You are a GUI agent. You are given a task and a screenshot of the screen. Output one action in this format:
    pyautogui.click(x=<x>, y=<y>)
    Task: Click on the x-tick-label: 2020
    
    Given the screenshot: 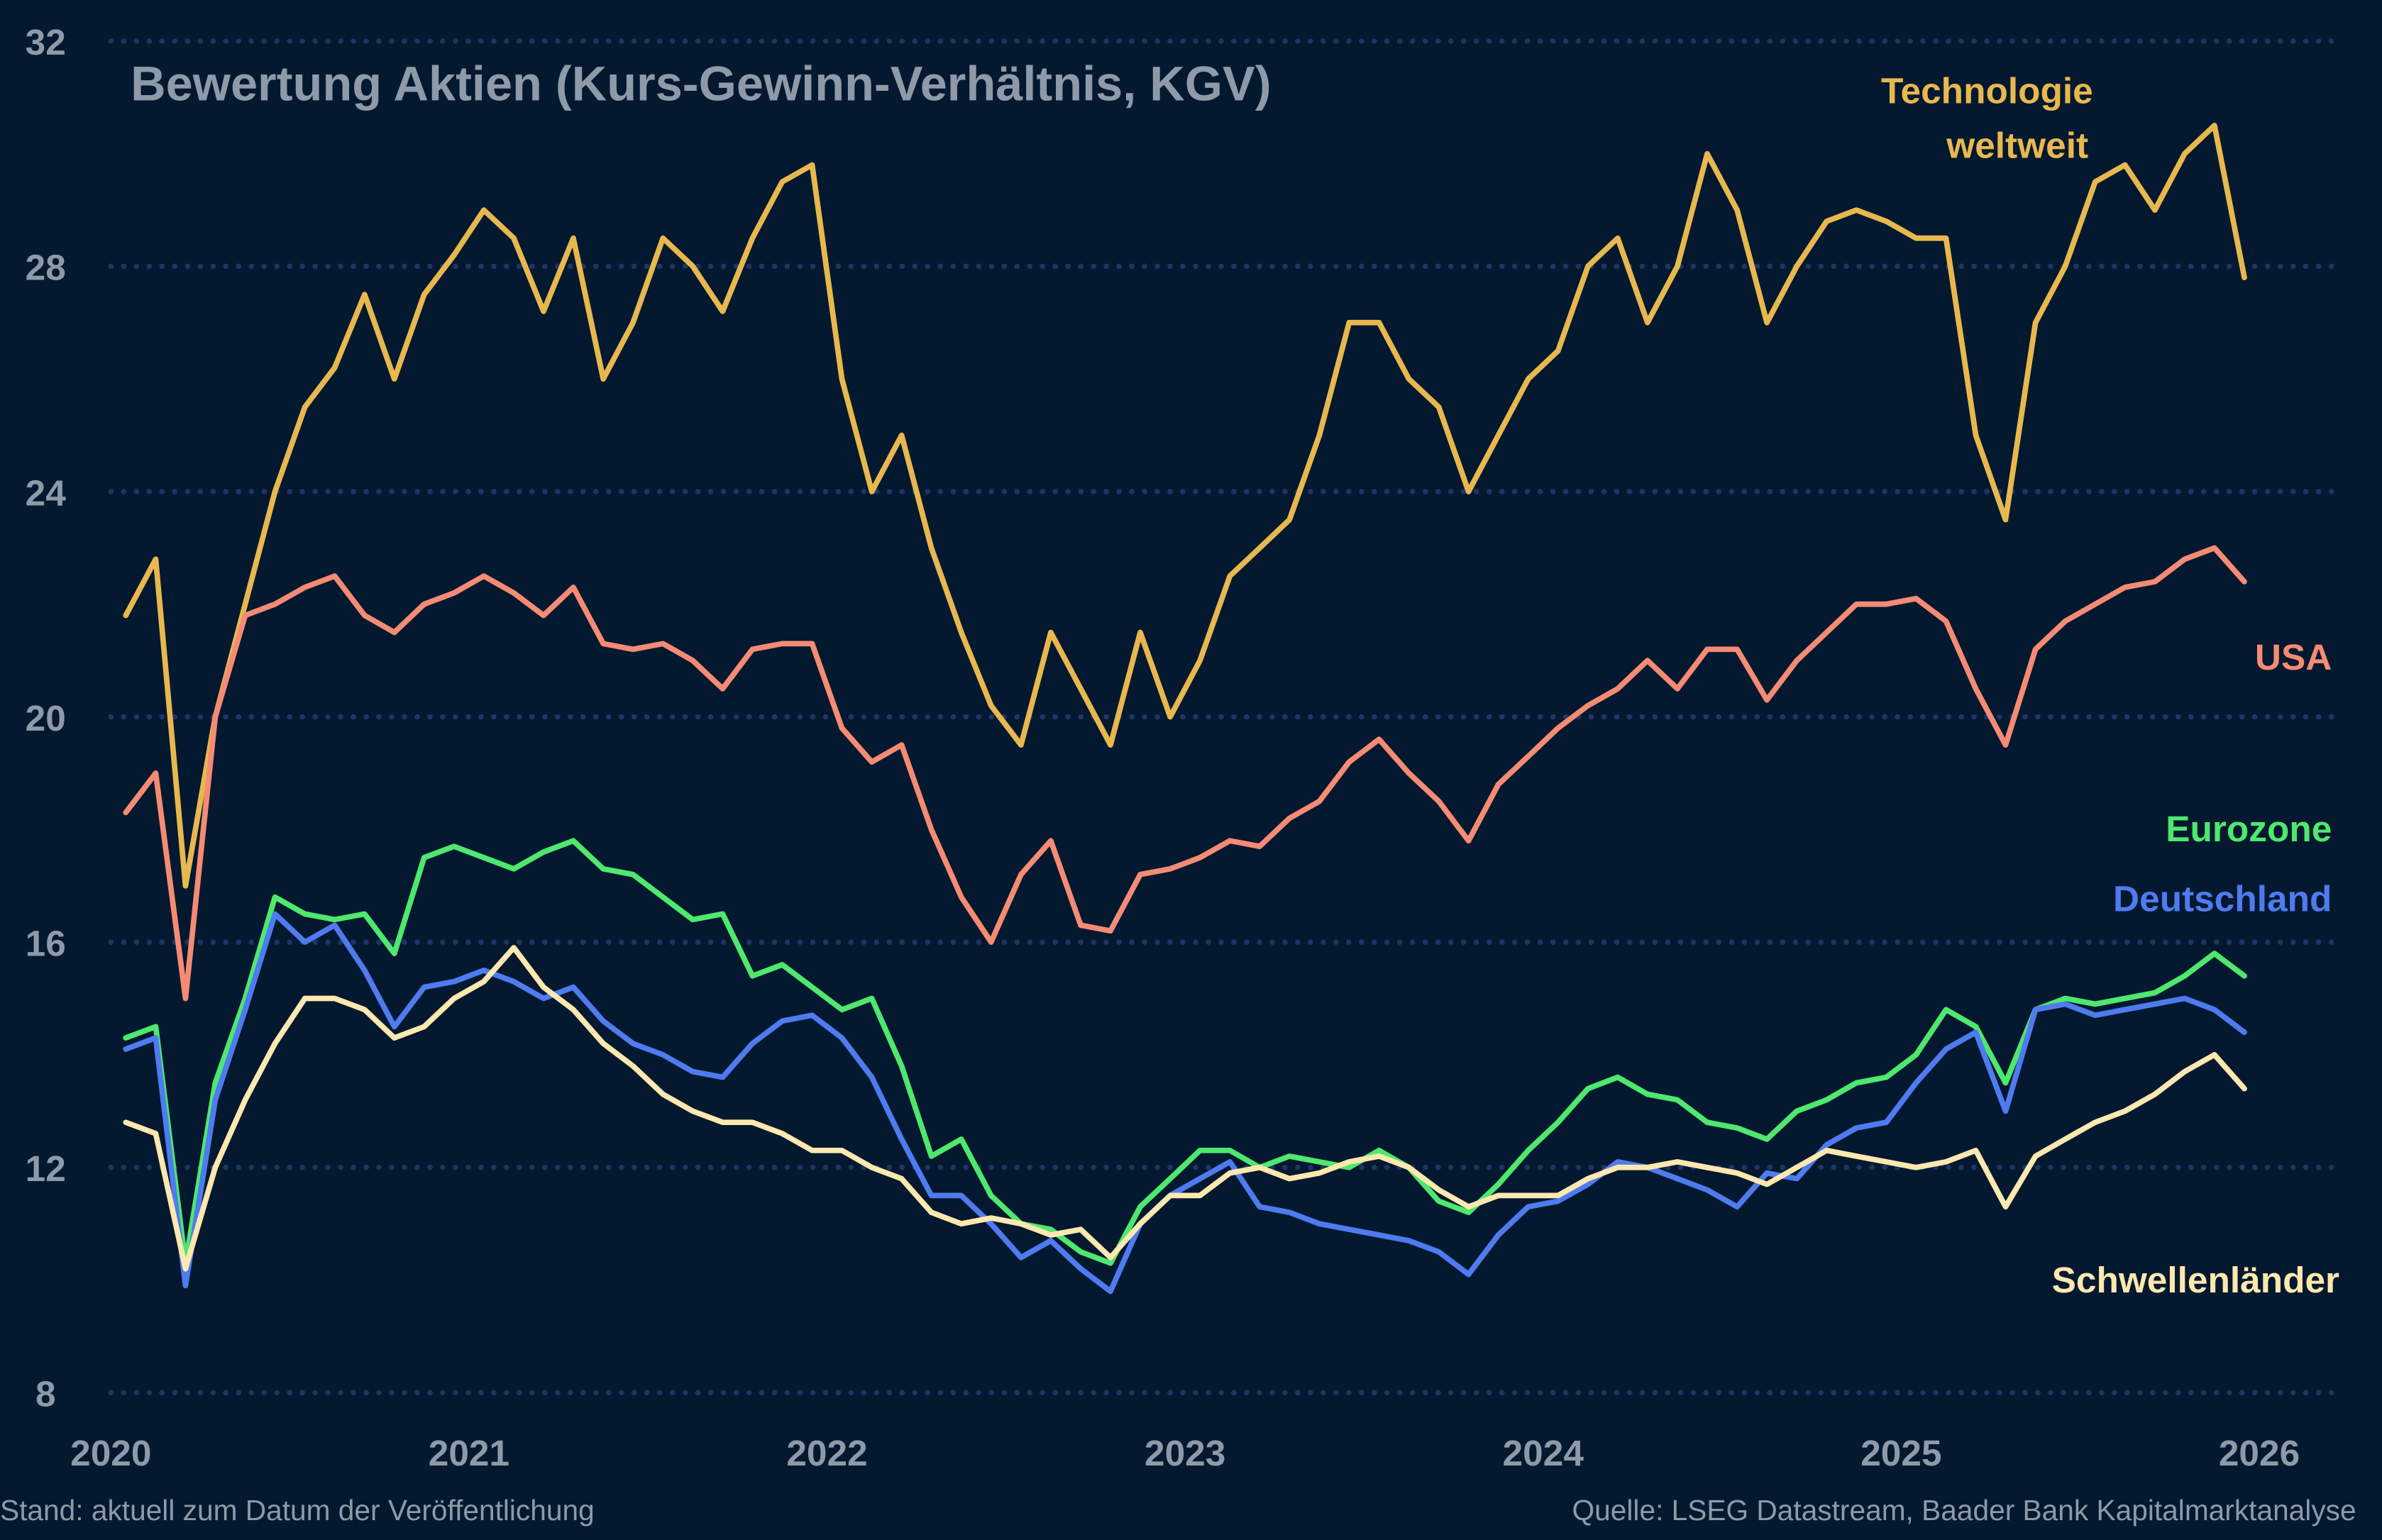 What is the action you would take?
    pyautogui.click(x=110, y=1452)
    